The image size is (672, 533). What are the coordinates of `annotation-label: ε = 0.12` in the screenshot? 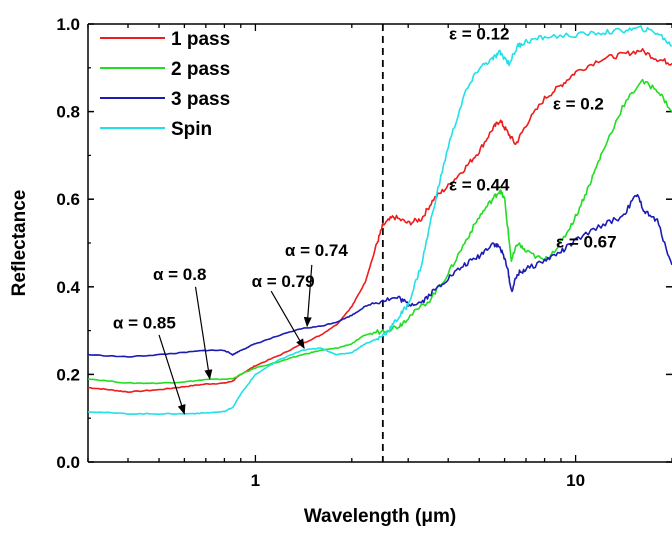 It's located at (479, 33).